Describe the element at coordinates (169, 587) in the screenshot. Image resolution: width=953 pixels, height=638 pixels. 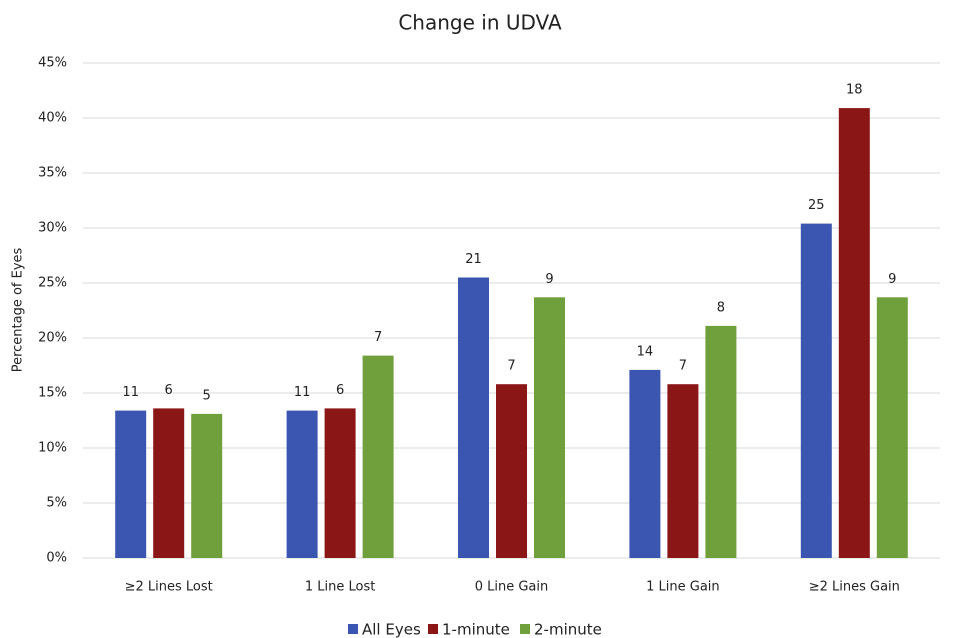
I see `x-tick-label: ≥2 Lines Lost` at that location.